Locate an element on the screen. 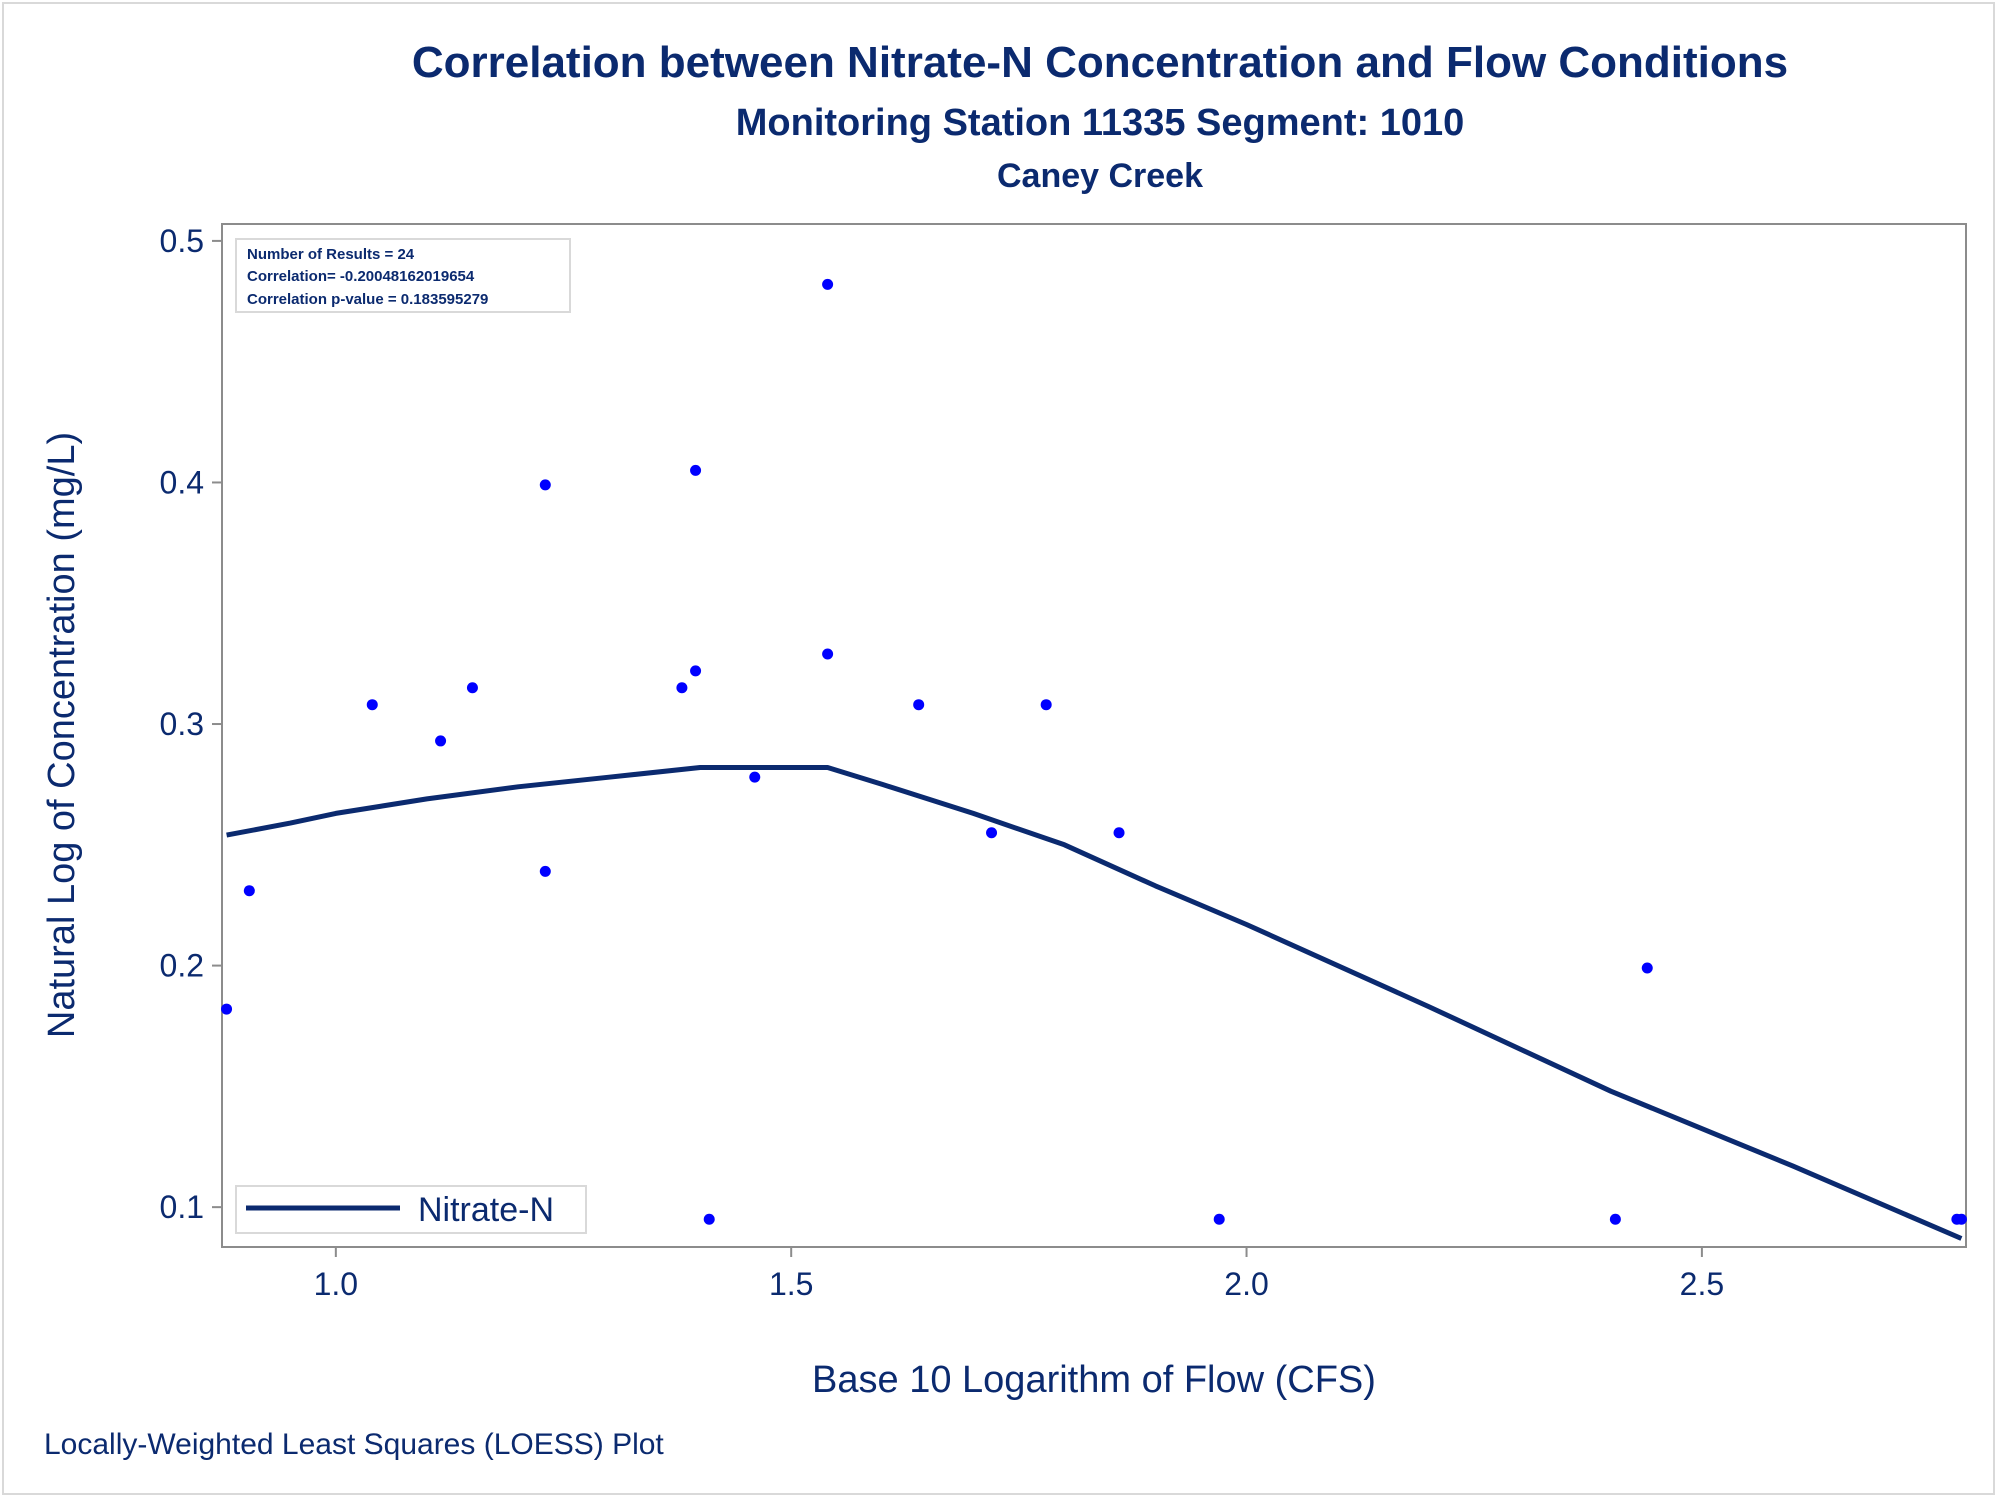 This screenshot has height=1500, width=2000. y-tick-label: 0.2 is located at coordinates (182, 966).